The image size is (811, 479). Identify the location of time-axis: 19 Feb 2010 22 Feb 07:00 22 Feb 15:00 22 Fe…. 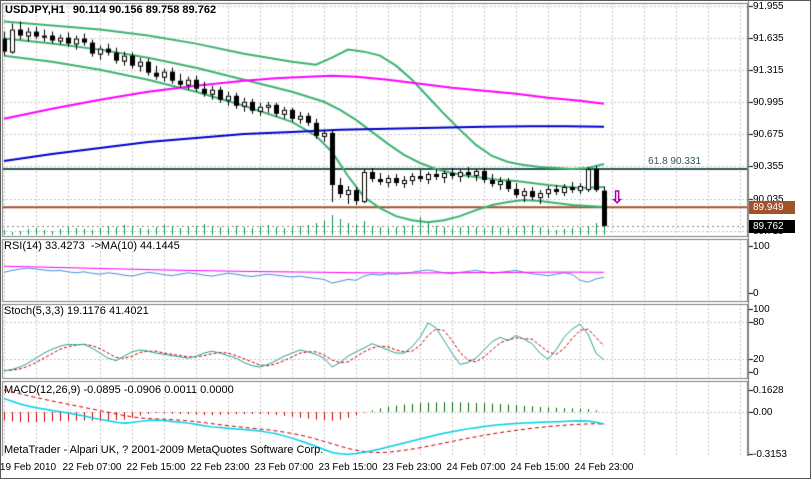
(374, 467).